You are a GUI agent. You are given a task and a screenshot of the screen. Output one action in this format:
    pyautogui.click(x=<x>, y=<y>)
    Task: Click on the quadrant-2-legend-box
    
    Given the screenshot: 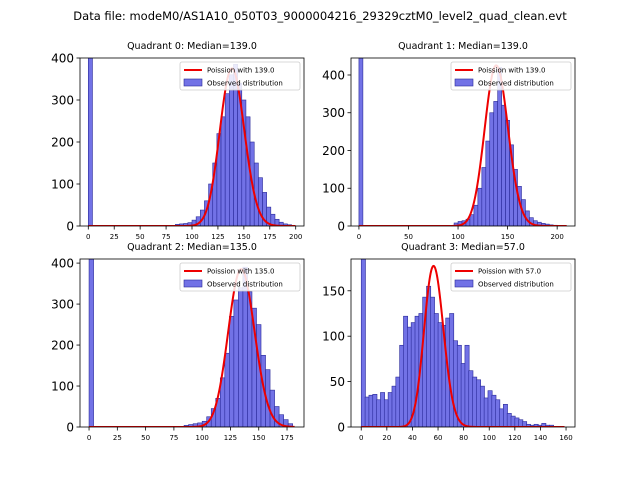 What is the action you would take?
    pyautogui.click(x=240, y=277)
    